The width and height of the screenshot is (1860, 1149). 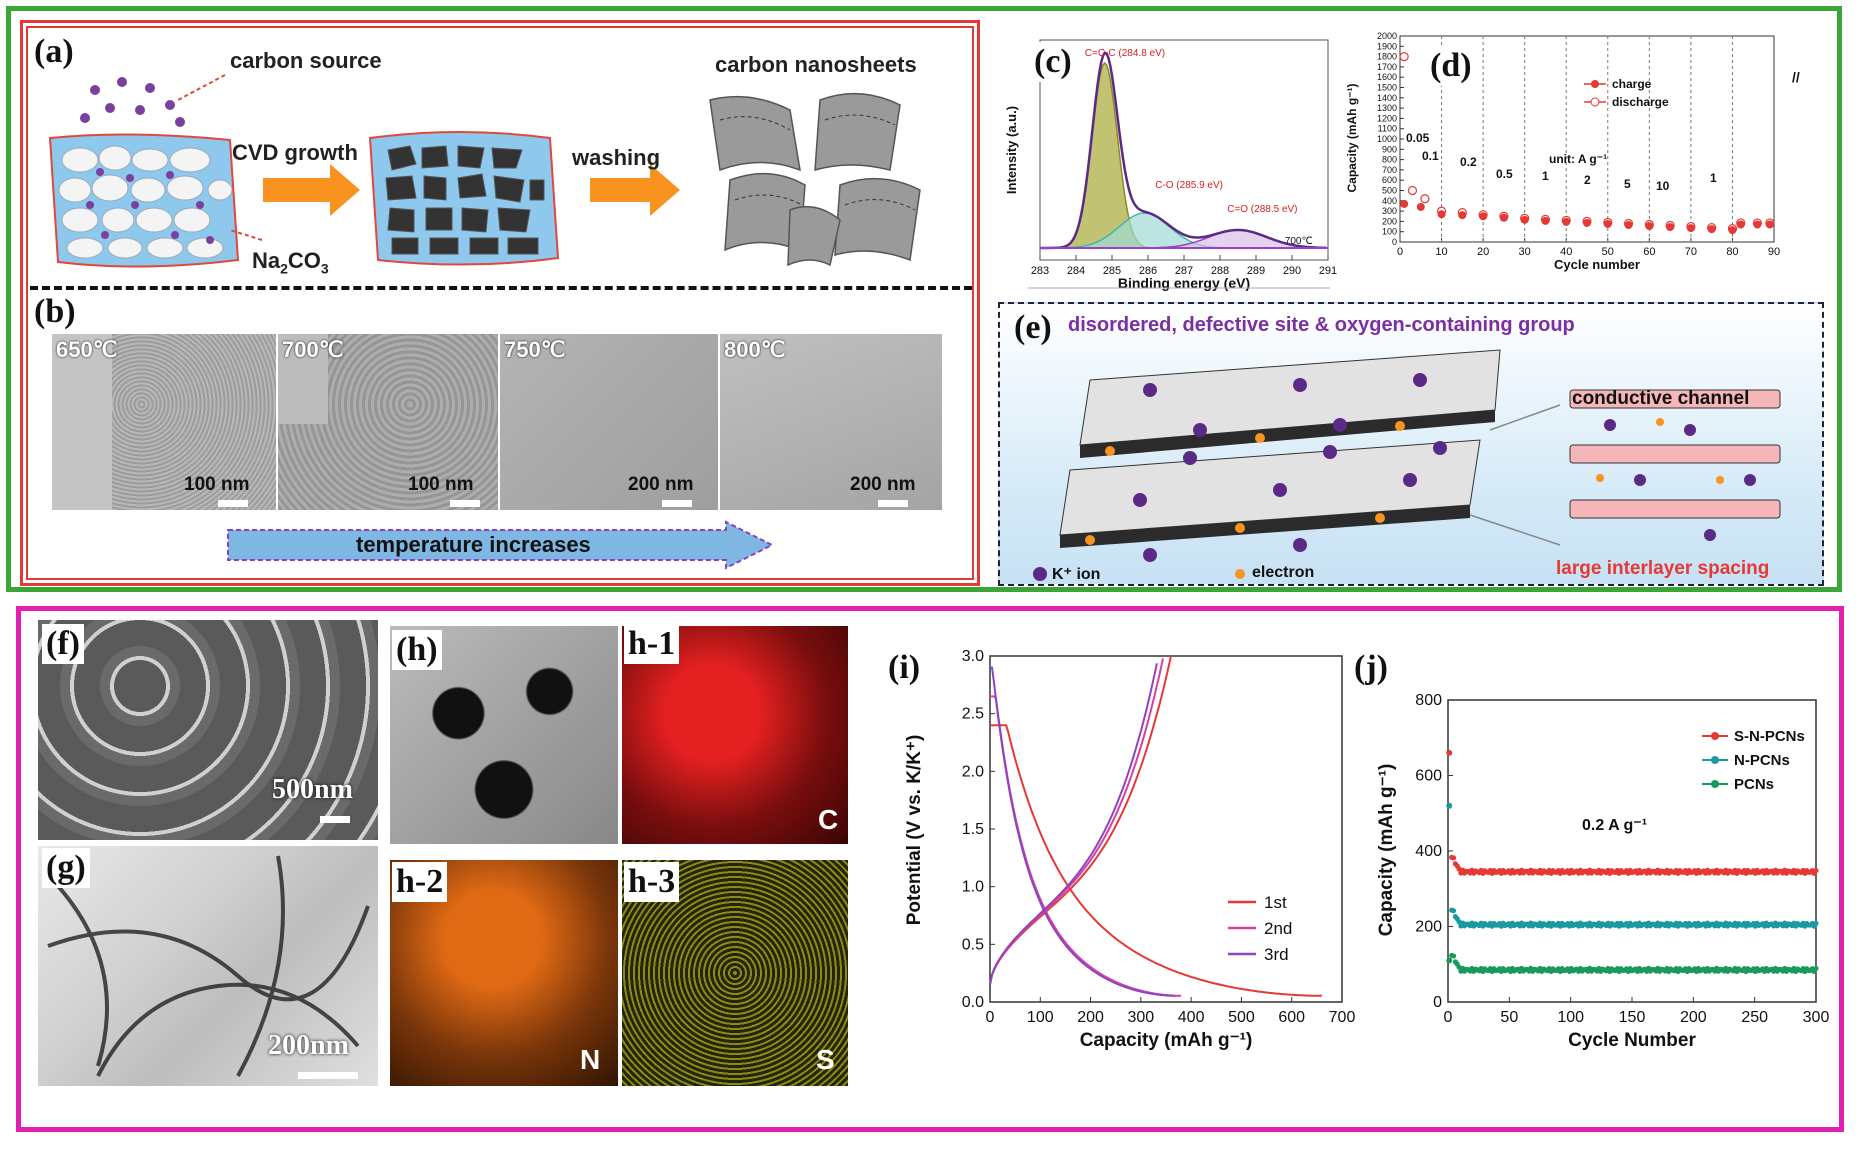 I want to click on interlayer-spacing-label: large interlayer spacing, so click(x=1663, y=568).